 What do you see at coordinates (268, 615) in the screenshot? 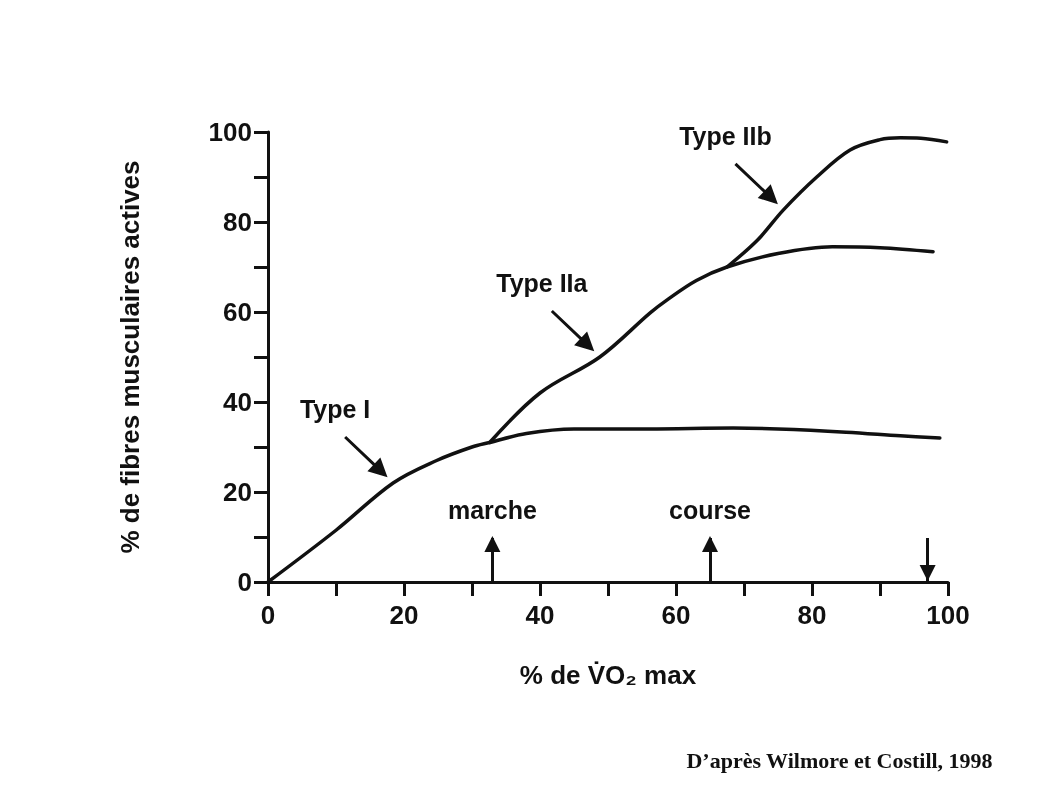
I see `x-tick-label: 0` at bounding box center [268, 615].